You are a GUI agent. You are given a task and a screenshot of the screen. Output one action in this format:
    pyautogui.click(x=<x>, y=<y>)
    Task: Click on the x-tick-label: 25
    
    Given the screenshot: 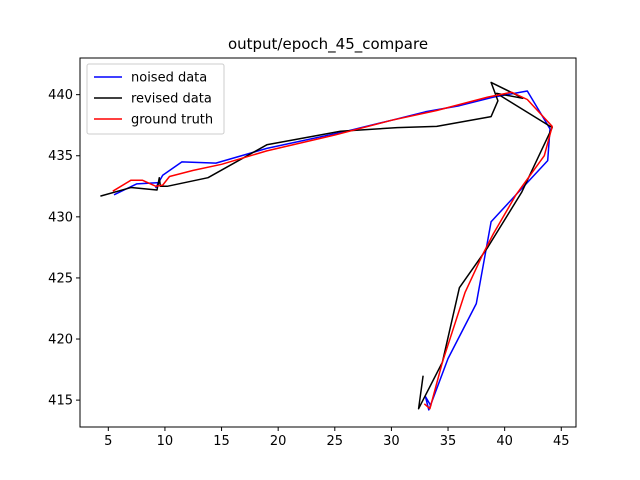 What is the action you would take?
    pyautogui.click(x=335, y=441)
    